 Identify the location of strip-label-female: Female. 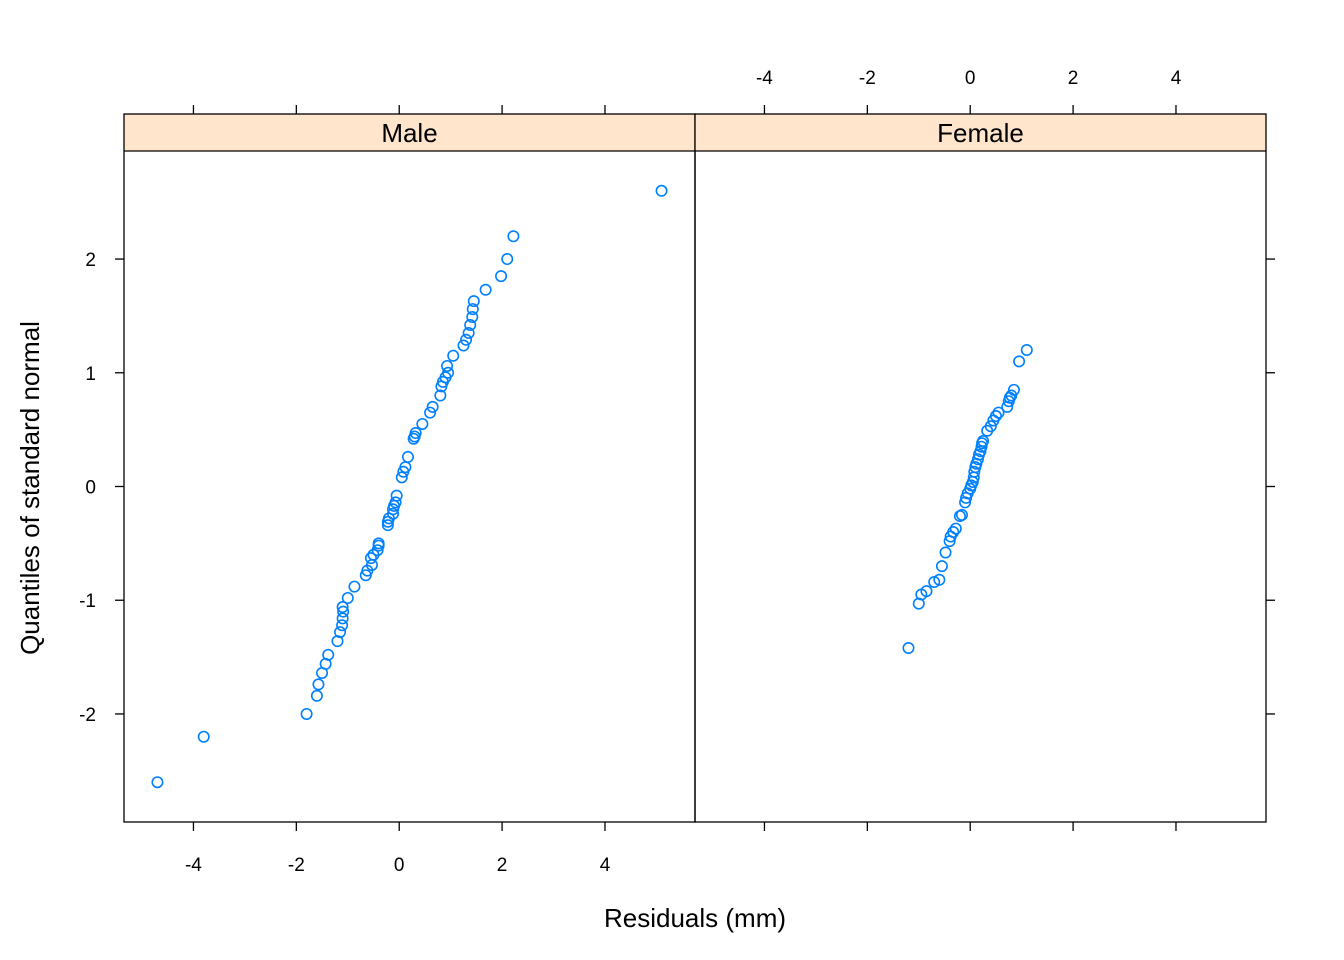
(980, 133).